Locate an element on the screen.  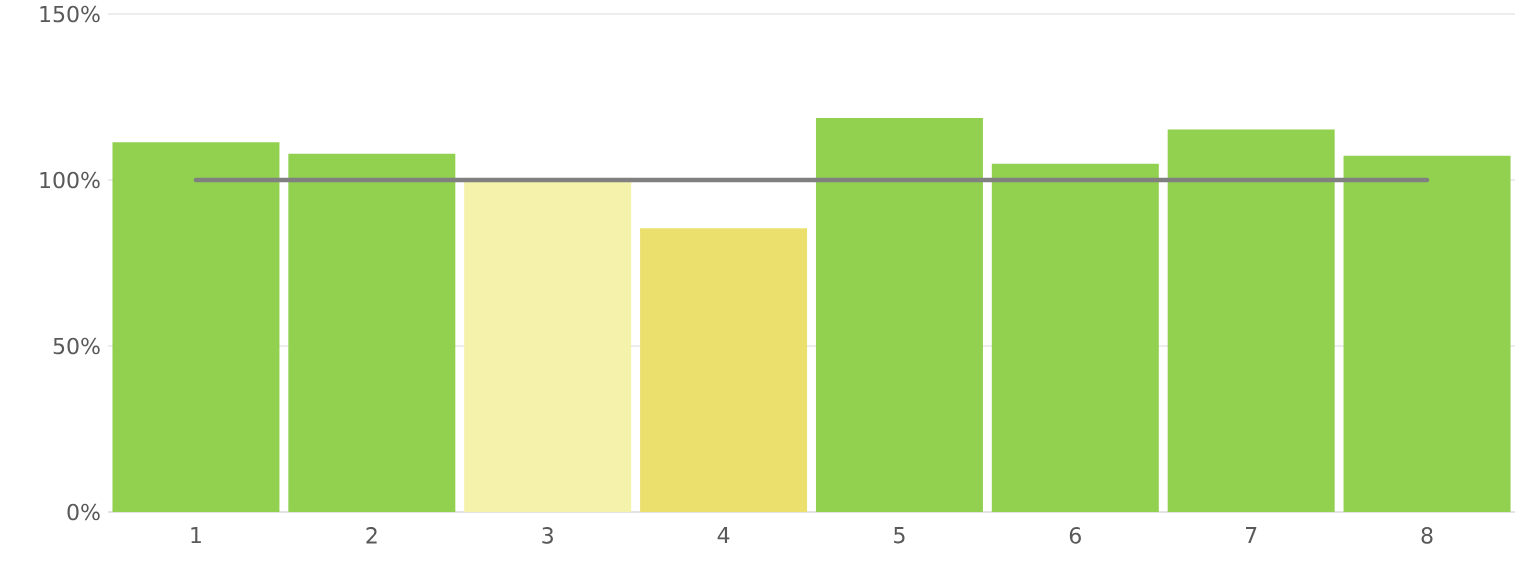
x-tick-label: 7 is located at coordinates (1251, 535).